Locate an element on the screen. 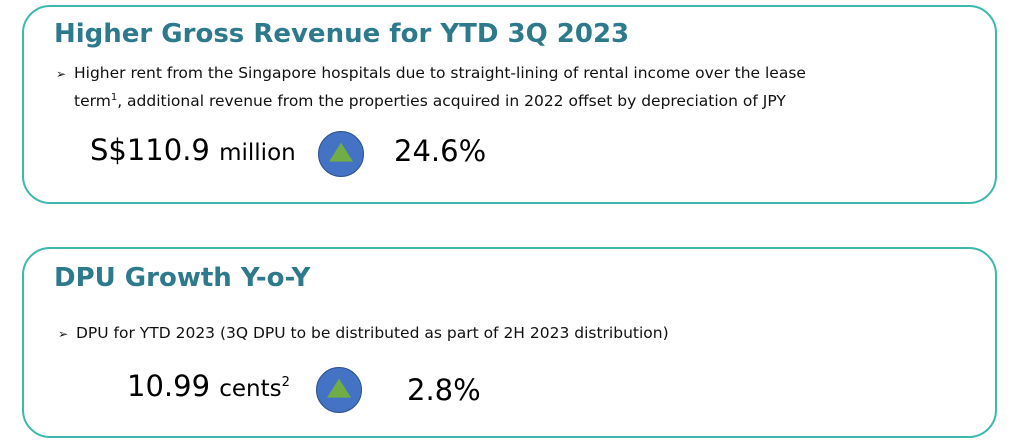 The width and height of the screenshot is (1011, 447). dpu-value: 10.99 cents2 is located at coordinates (208, 386).